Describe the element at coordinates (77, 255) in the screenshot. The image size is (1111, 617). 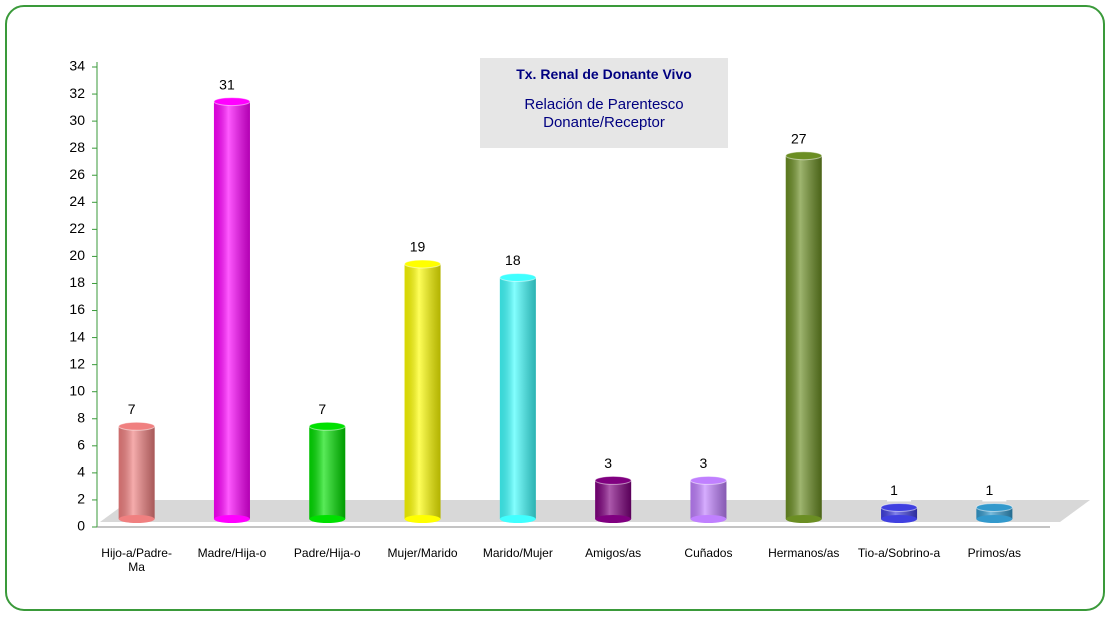
I see `y-tick-label: 20` at that location.